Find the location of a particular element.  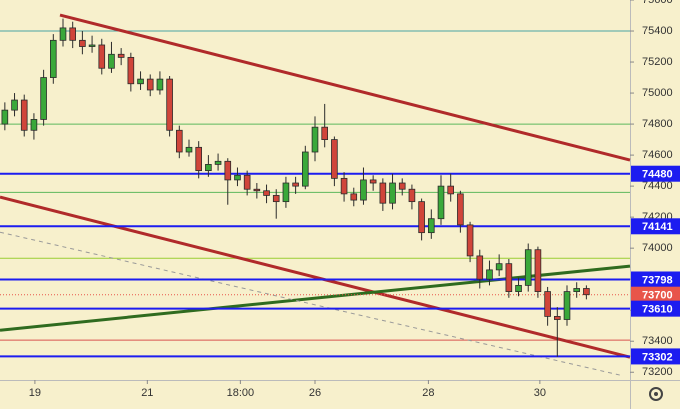

y-tick-label: 75200 is located at coordinates (657, 62).